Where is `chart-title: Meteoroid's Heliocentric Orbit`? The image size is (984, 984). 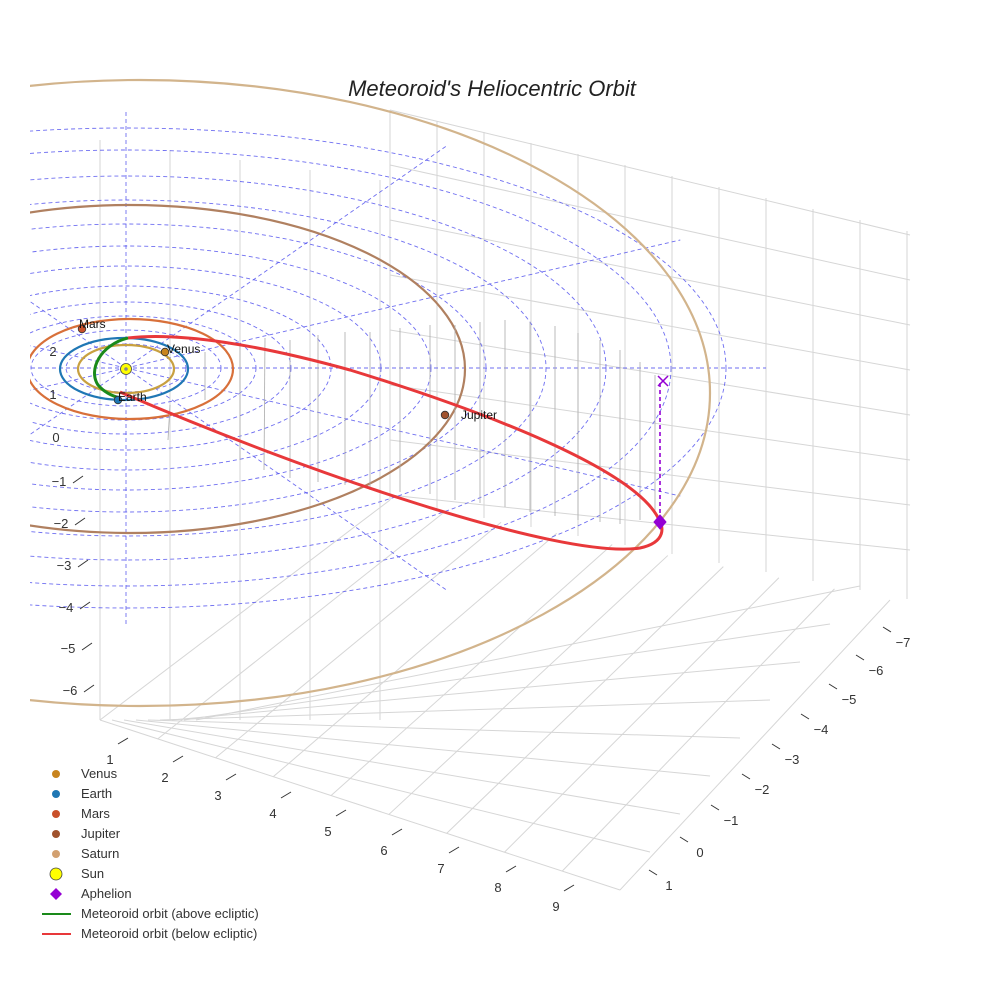 chart-title: Meteoroid's Heliocentric Orbit is located at coordinates (492, 88).